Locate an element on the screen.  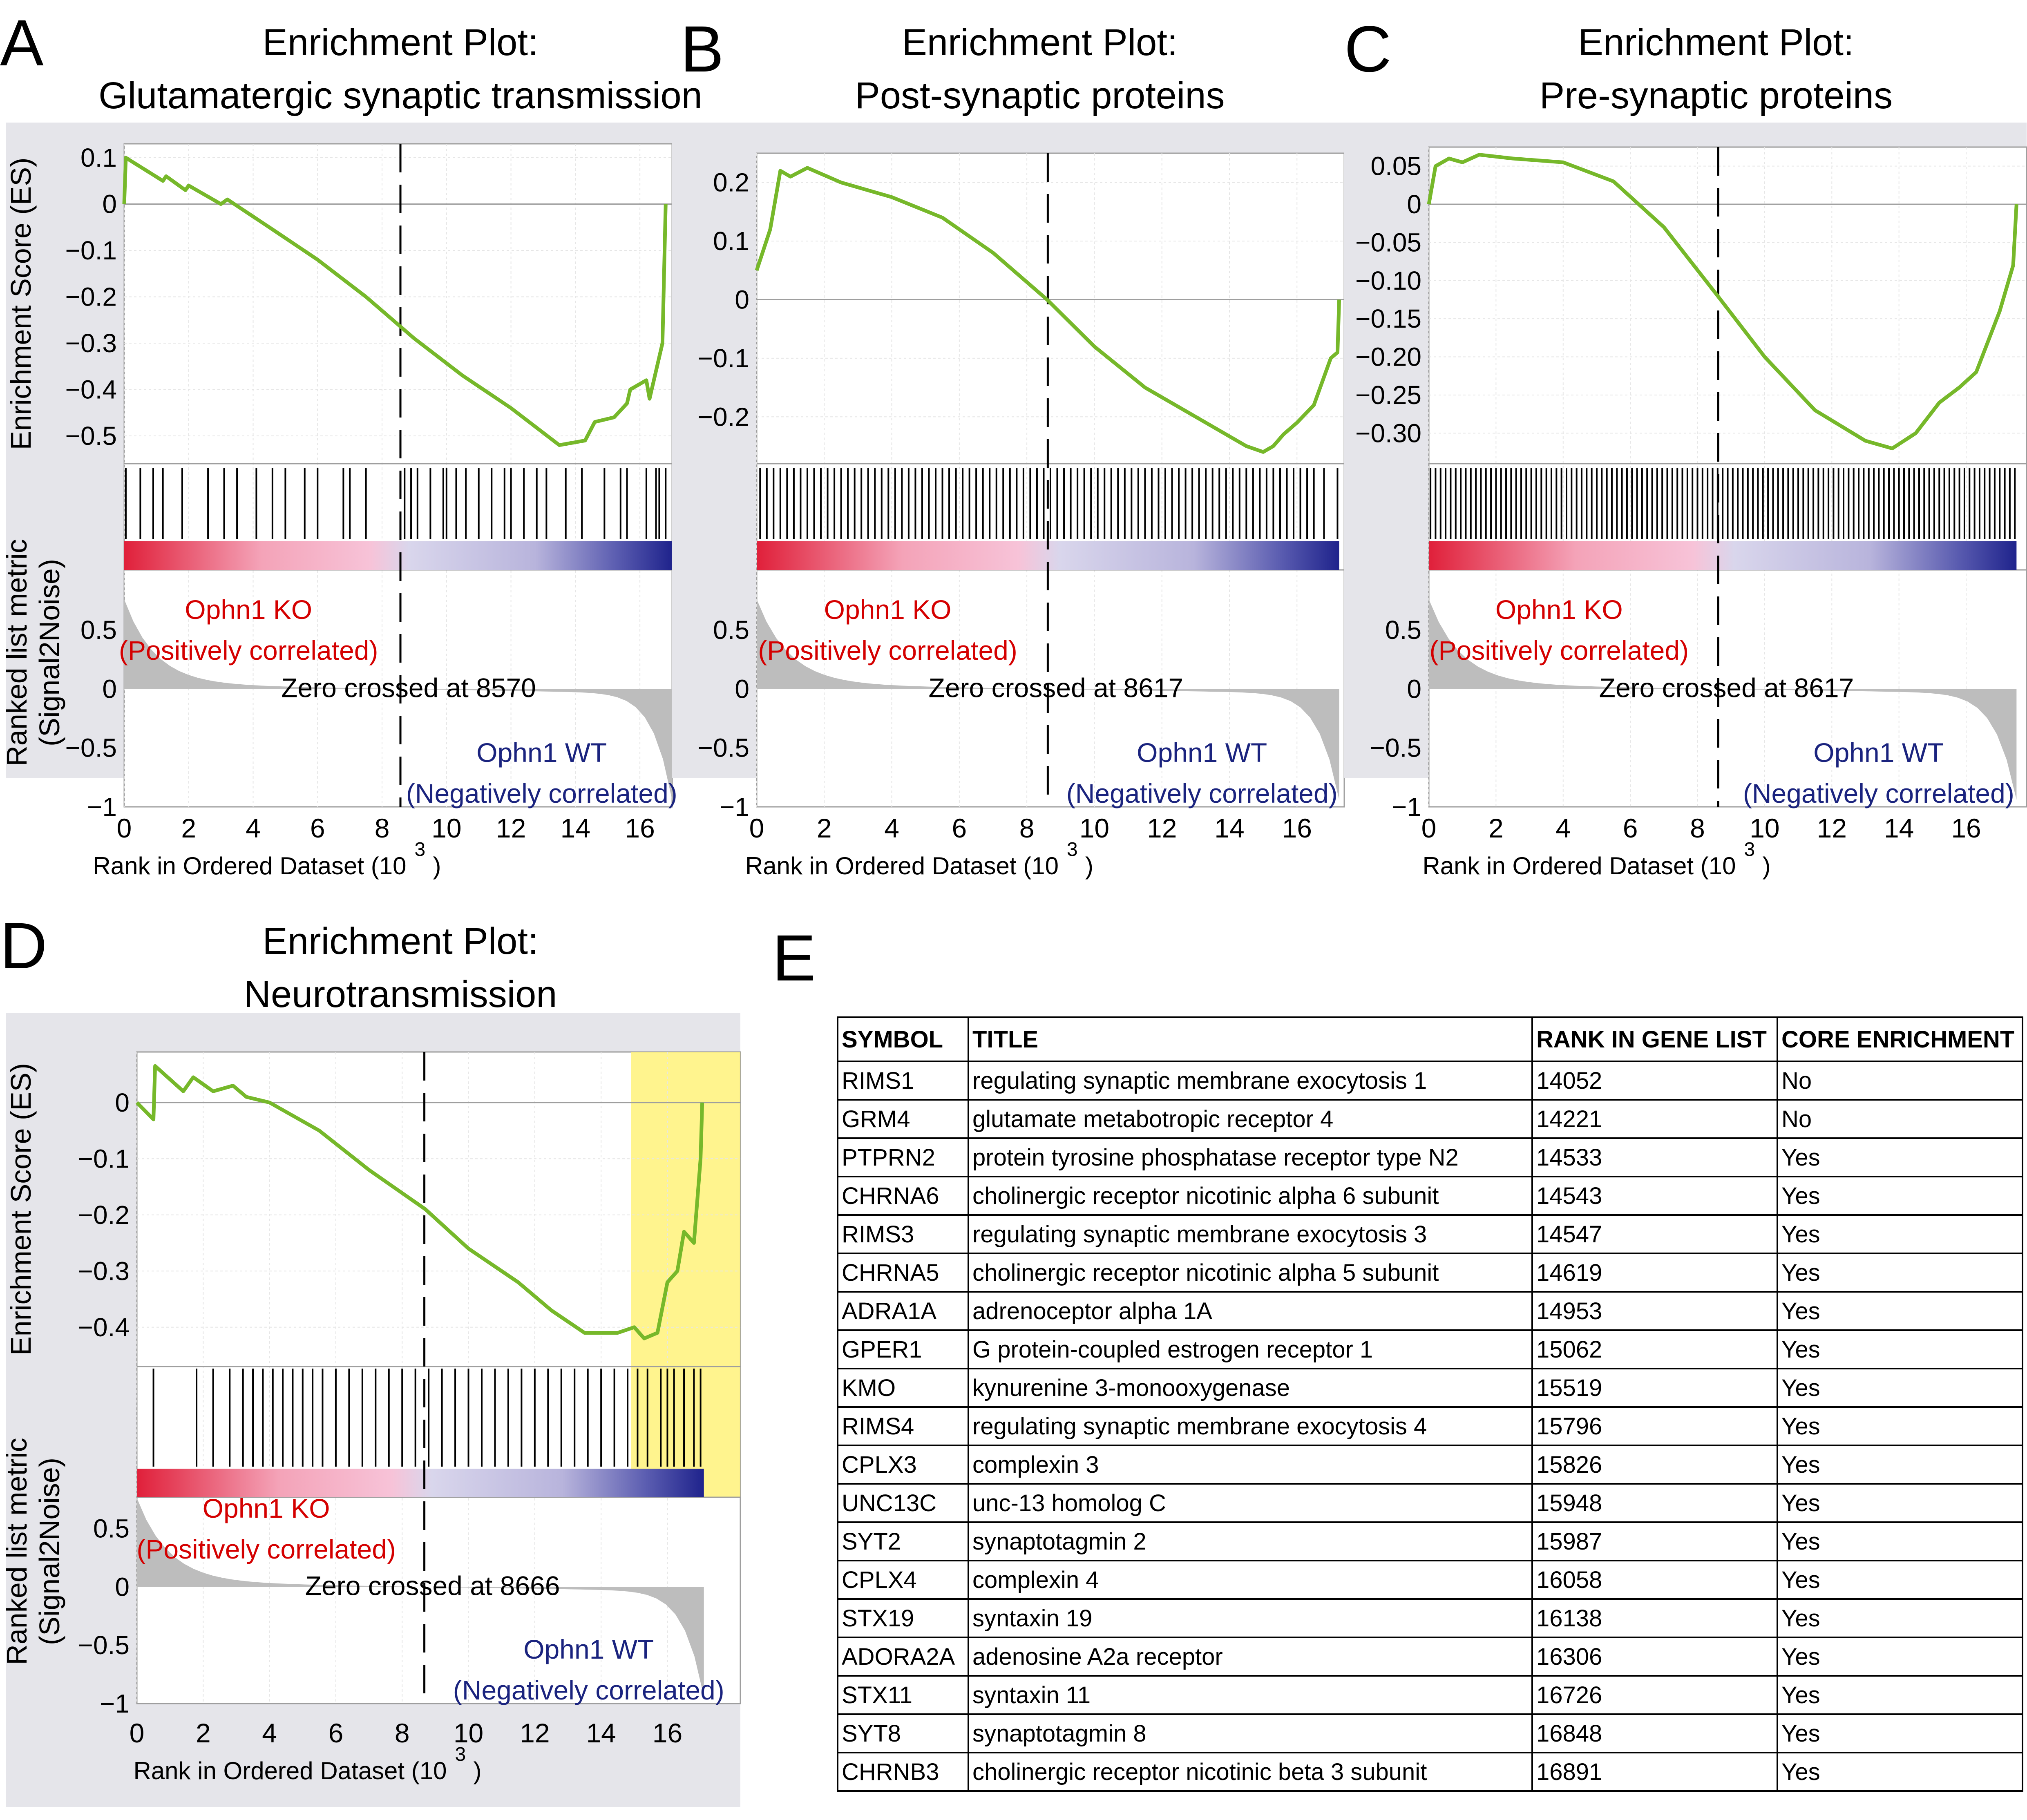
x-tick-label: 12 is located at coordinates (511, 828).